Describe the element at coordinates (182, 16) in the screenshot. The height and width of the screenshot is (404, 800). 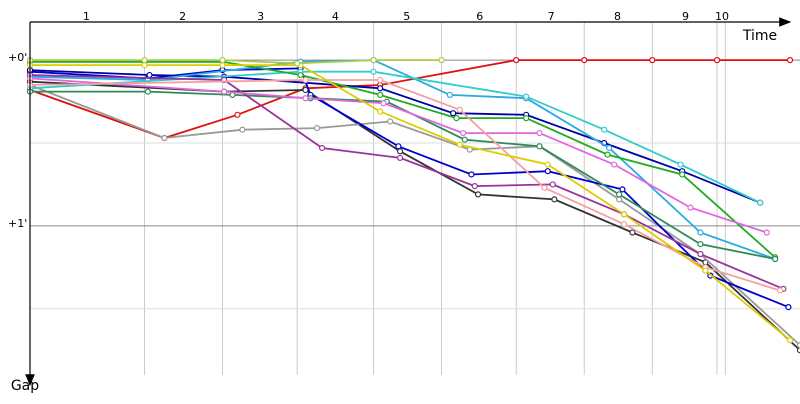
I see `x-tick-label: 2` at that location.